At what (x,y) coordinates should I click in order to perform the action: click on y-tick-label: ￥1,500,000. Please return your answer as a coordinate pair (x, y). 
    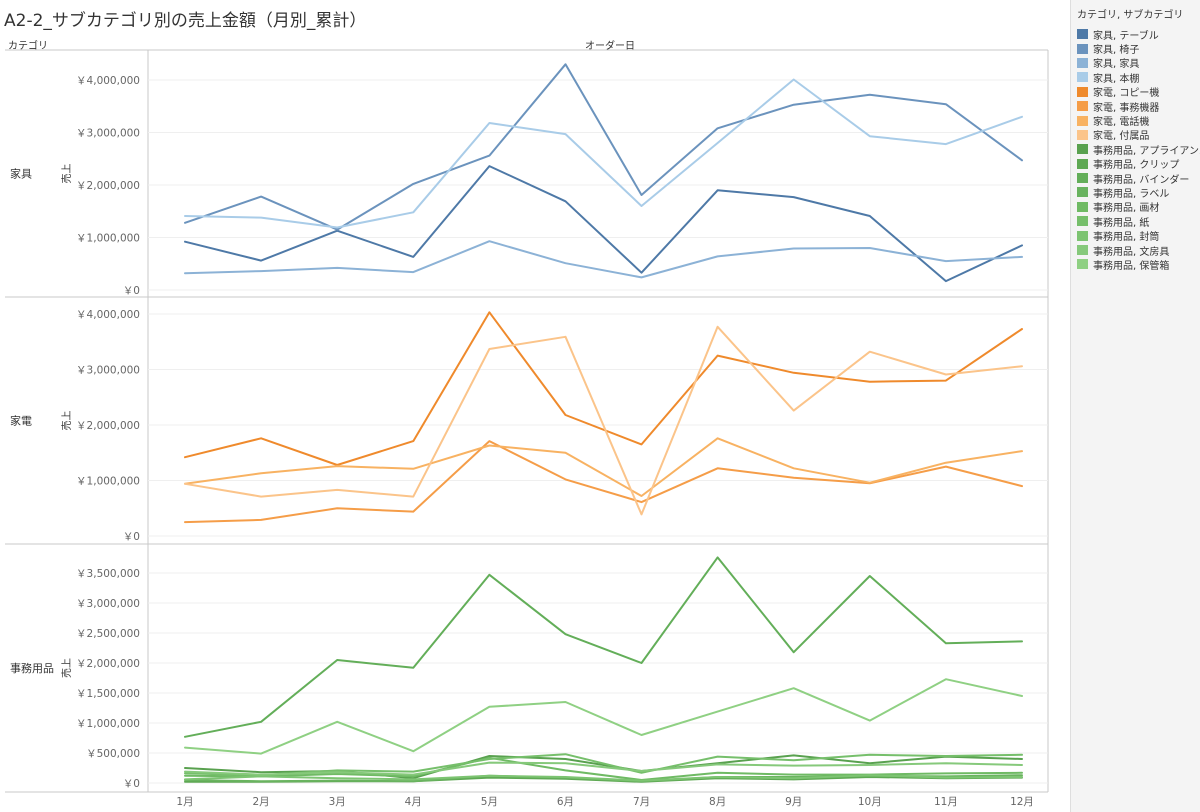
    Looking at the image, I should click on (108, 694).